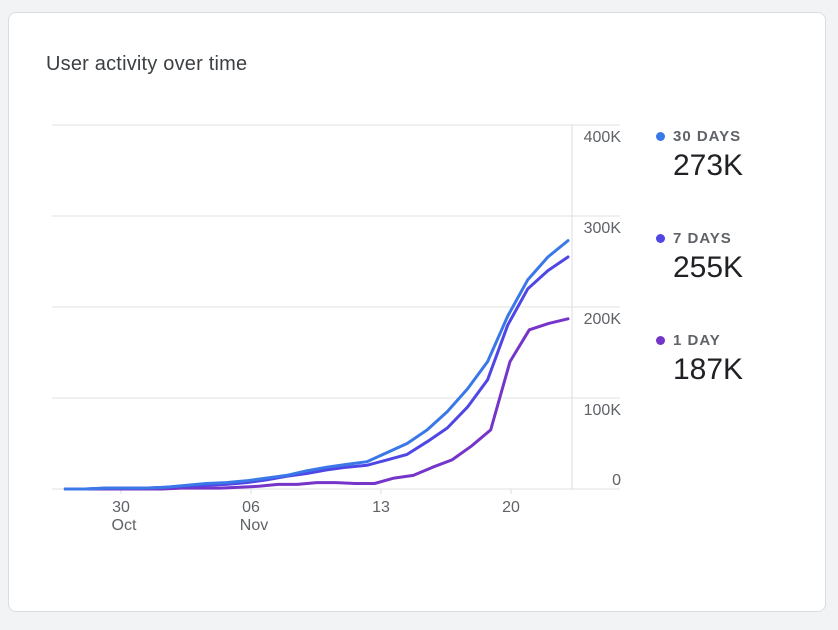 The height and width of the screenshot is (630, 838). I want to click on legend-value-30-days: 273K, so click(708, 165).